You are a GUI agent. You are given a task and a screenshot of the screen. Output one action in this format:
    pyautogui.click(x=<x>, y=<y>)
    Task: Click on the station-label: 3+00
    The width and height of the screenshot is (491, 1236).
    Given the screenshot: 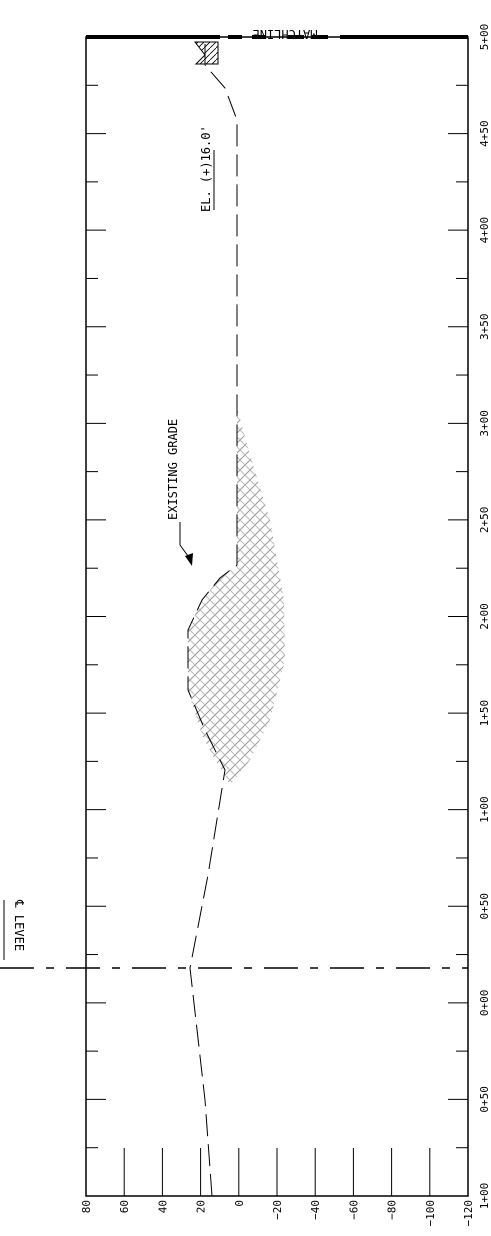 What is the action you would take?
    pyautogui.click(x=484, y=423)
    